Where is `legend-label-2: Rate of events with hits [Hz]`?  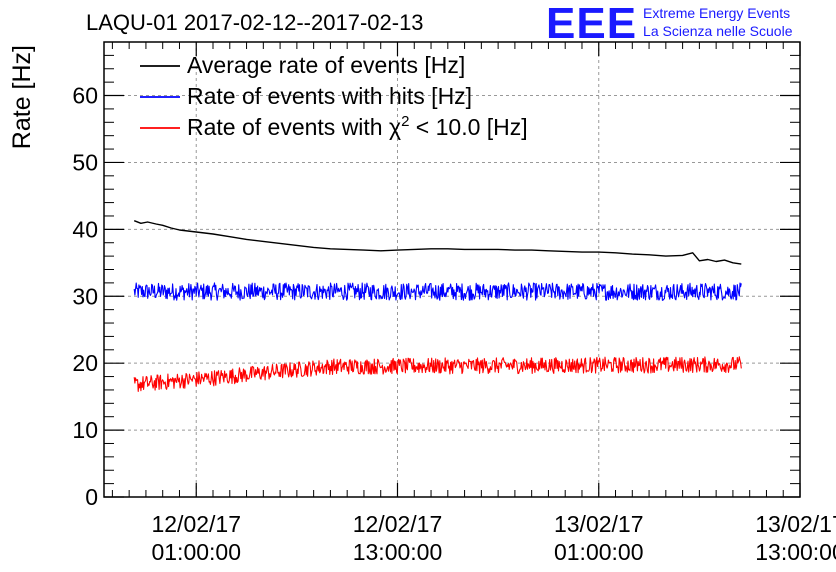 legend-label-2: Rate of events with hits [Hz] is located at coordinates (329, 96).